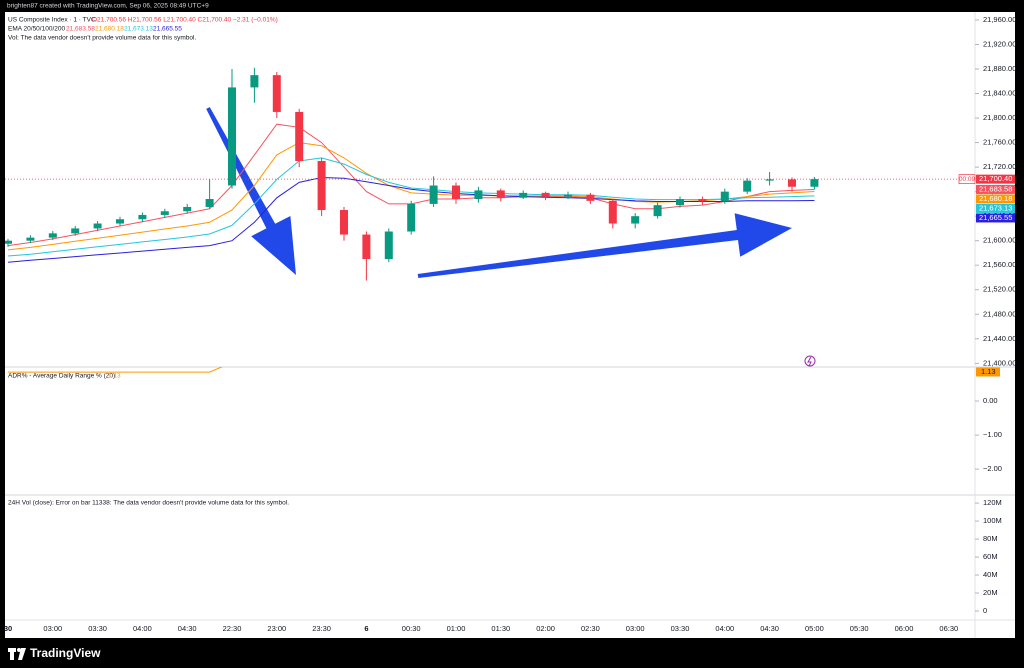  I want to click on y-tick-label: 21,760.00, so click(999, 142).